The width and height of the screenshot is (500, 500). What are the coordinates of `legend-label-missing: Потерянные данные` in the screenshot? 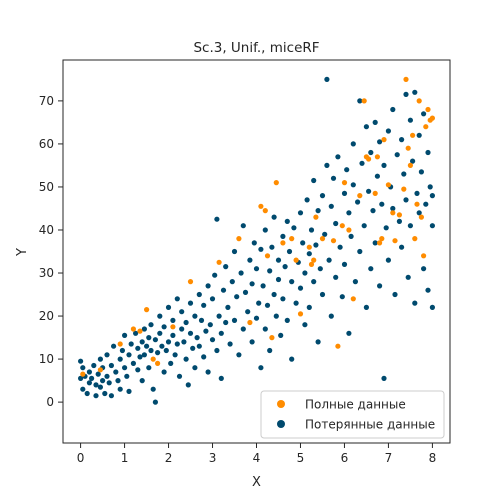 It's located at (370, 425).